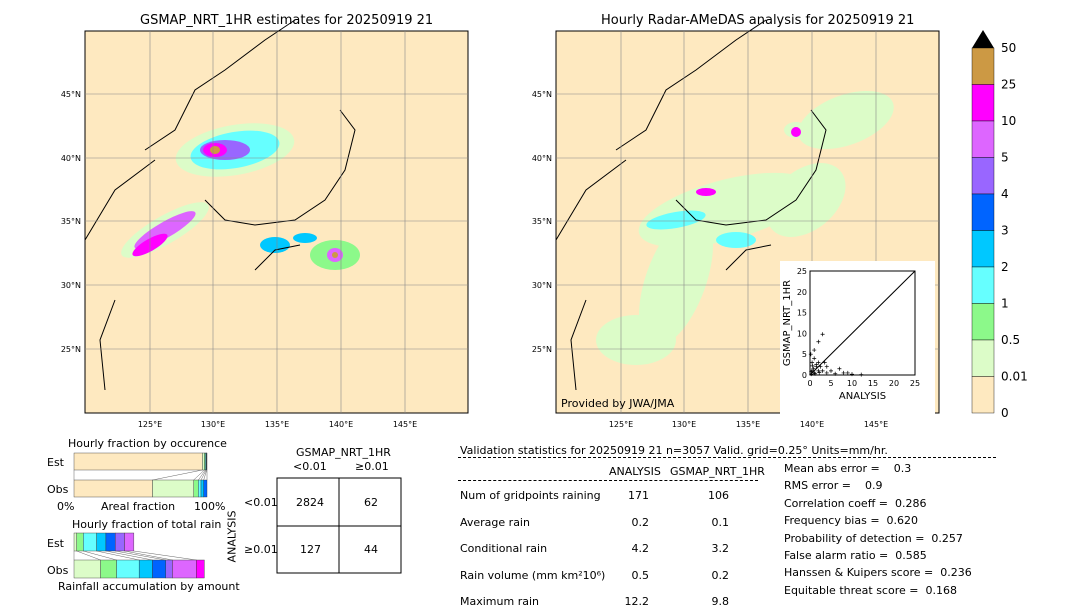 The width and height of the screenshot is (1080, 612). Describe the element at coordinates (1005, 158) in the screenshot. I see `colorbar-label: 5` at that location.